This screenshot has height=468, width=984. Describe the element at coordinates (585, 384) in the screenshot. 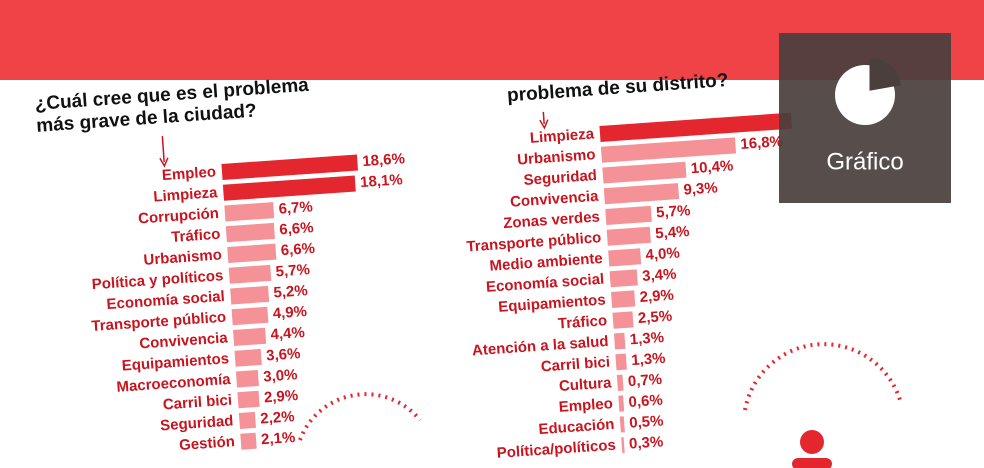

I see `category-label: Cultura` at that location.